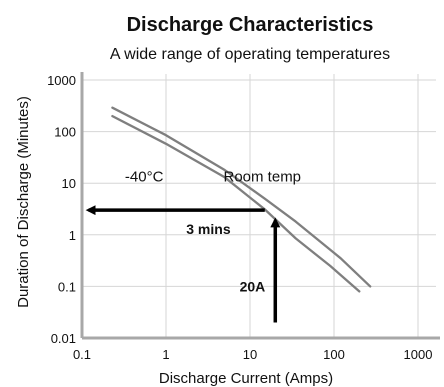 Image resolution: width=444 pixels, height=387 pixels. I want to click on annotation-20a: 20A, so click(253, 286).